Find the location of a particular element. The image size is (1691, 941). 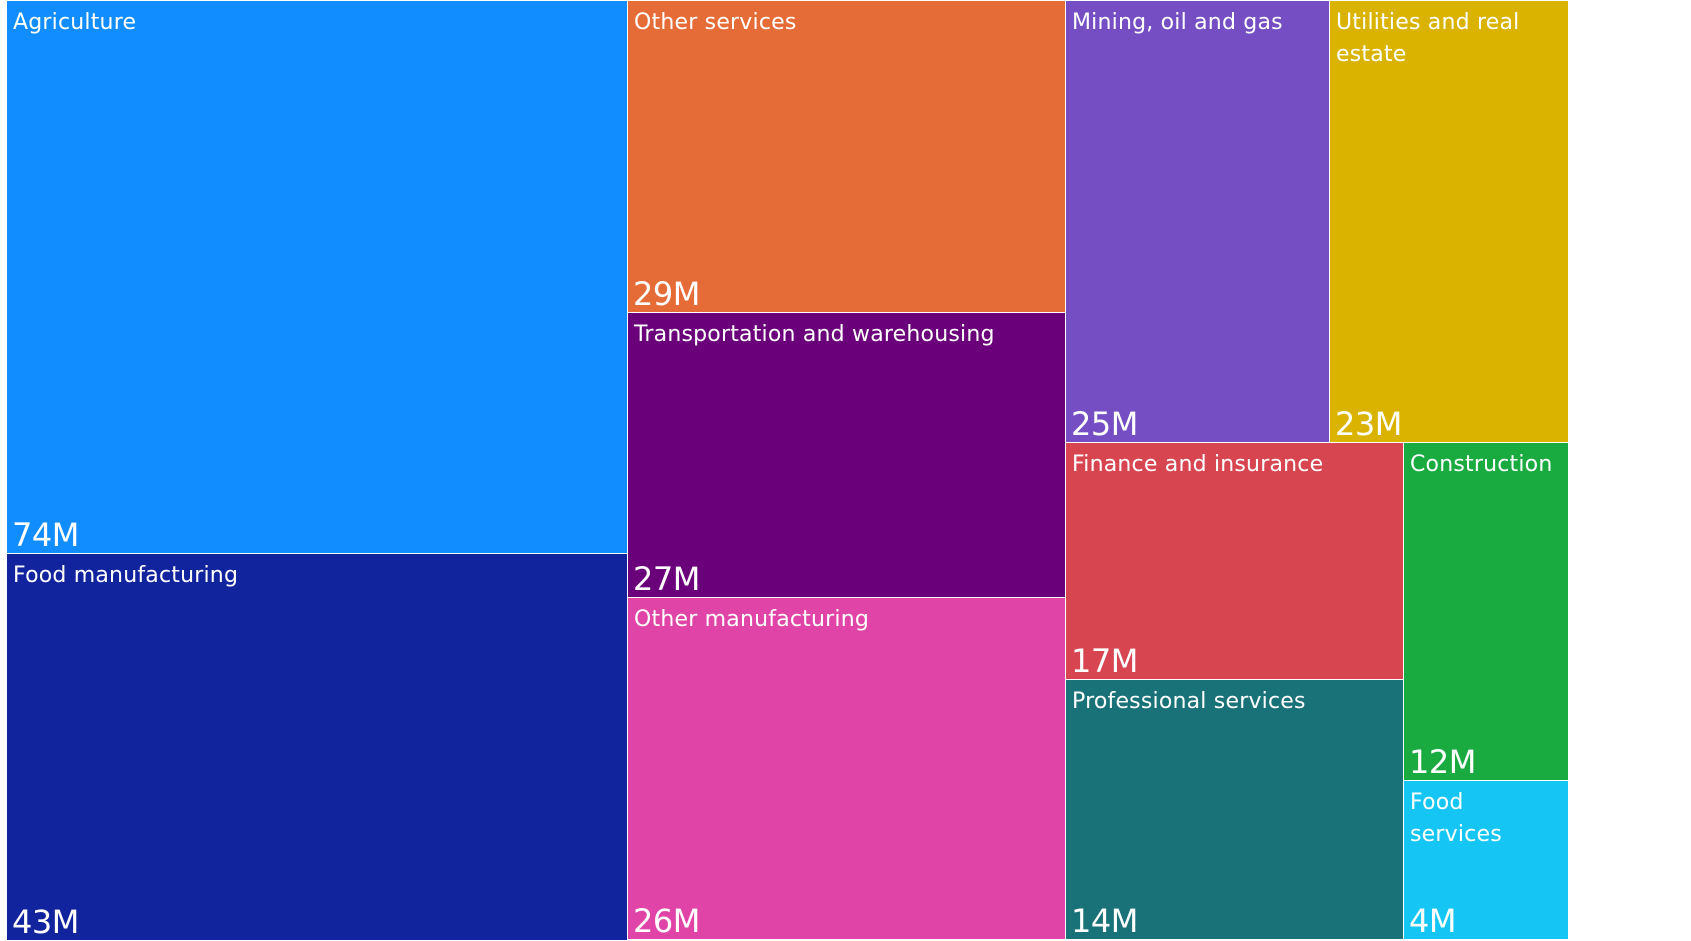

tile-label: Food services is located at coordinates (1456, 818).